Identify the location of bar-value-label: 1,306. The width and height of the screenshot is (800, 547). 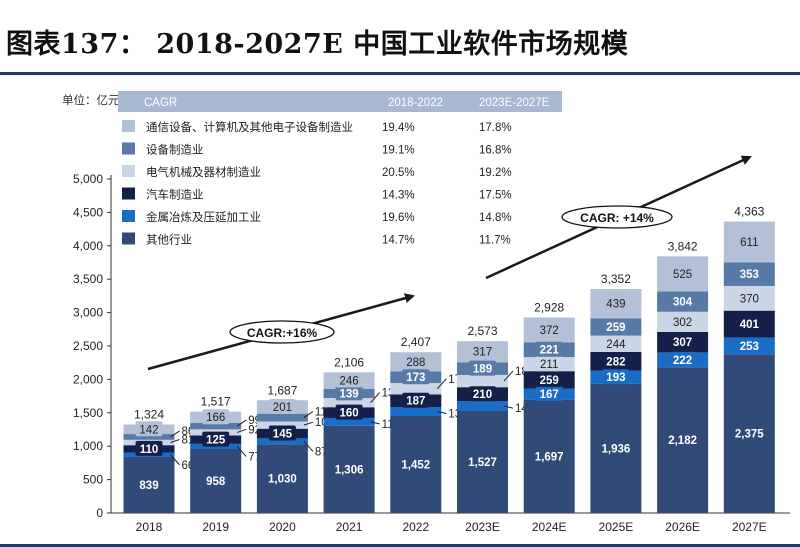
(349, 470).